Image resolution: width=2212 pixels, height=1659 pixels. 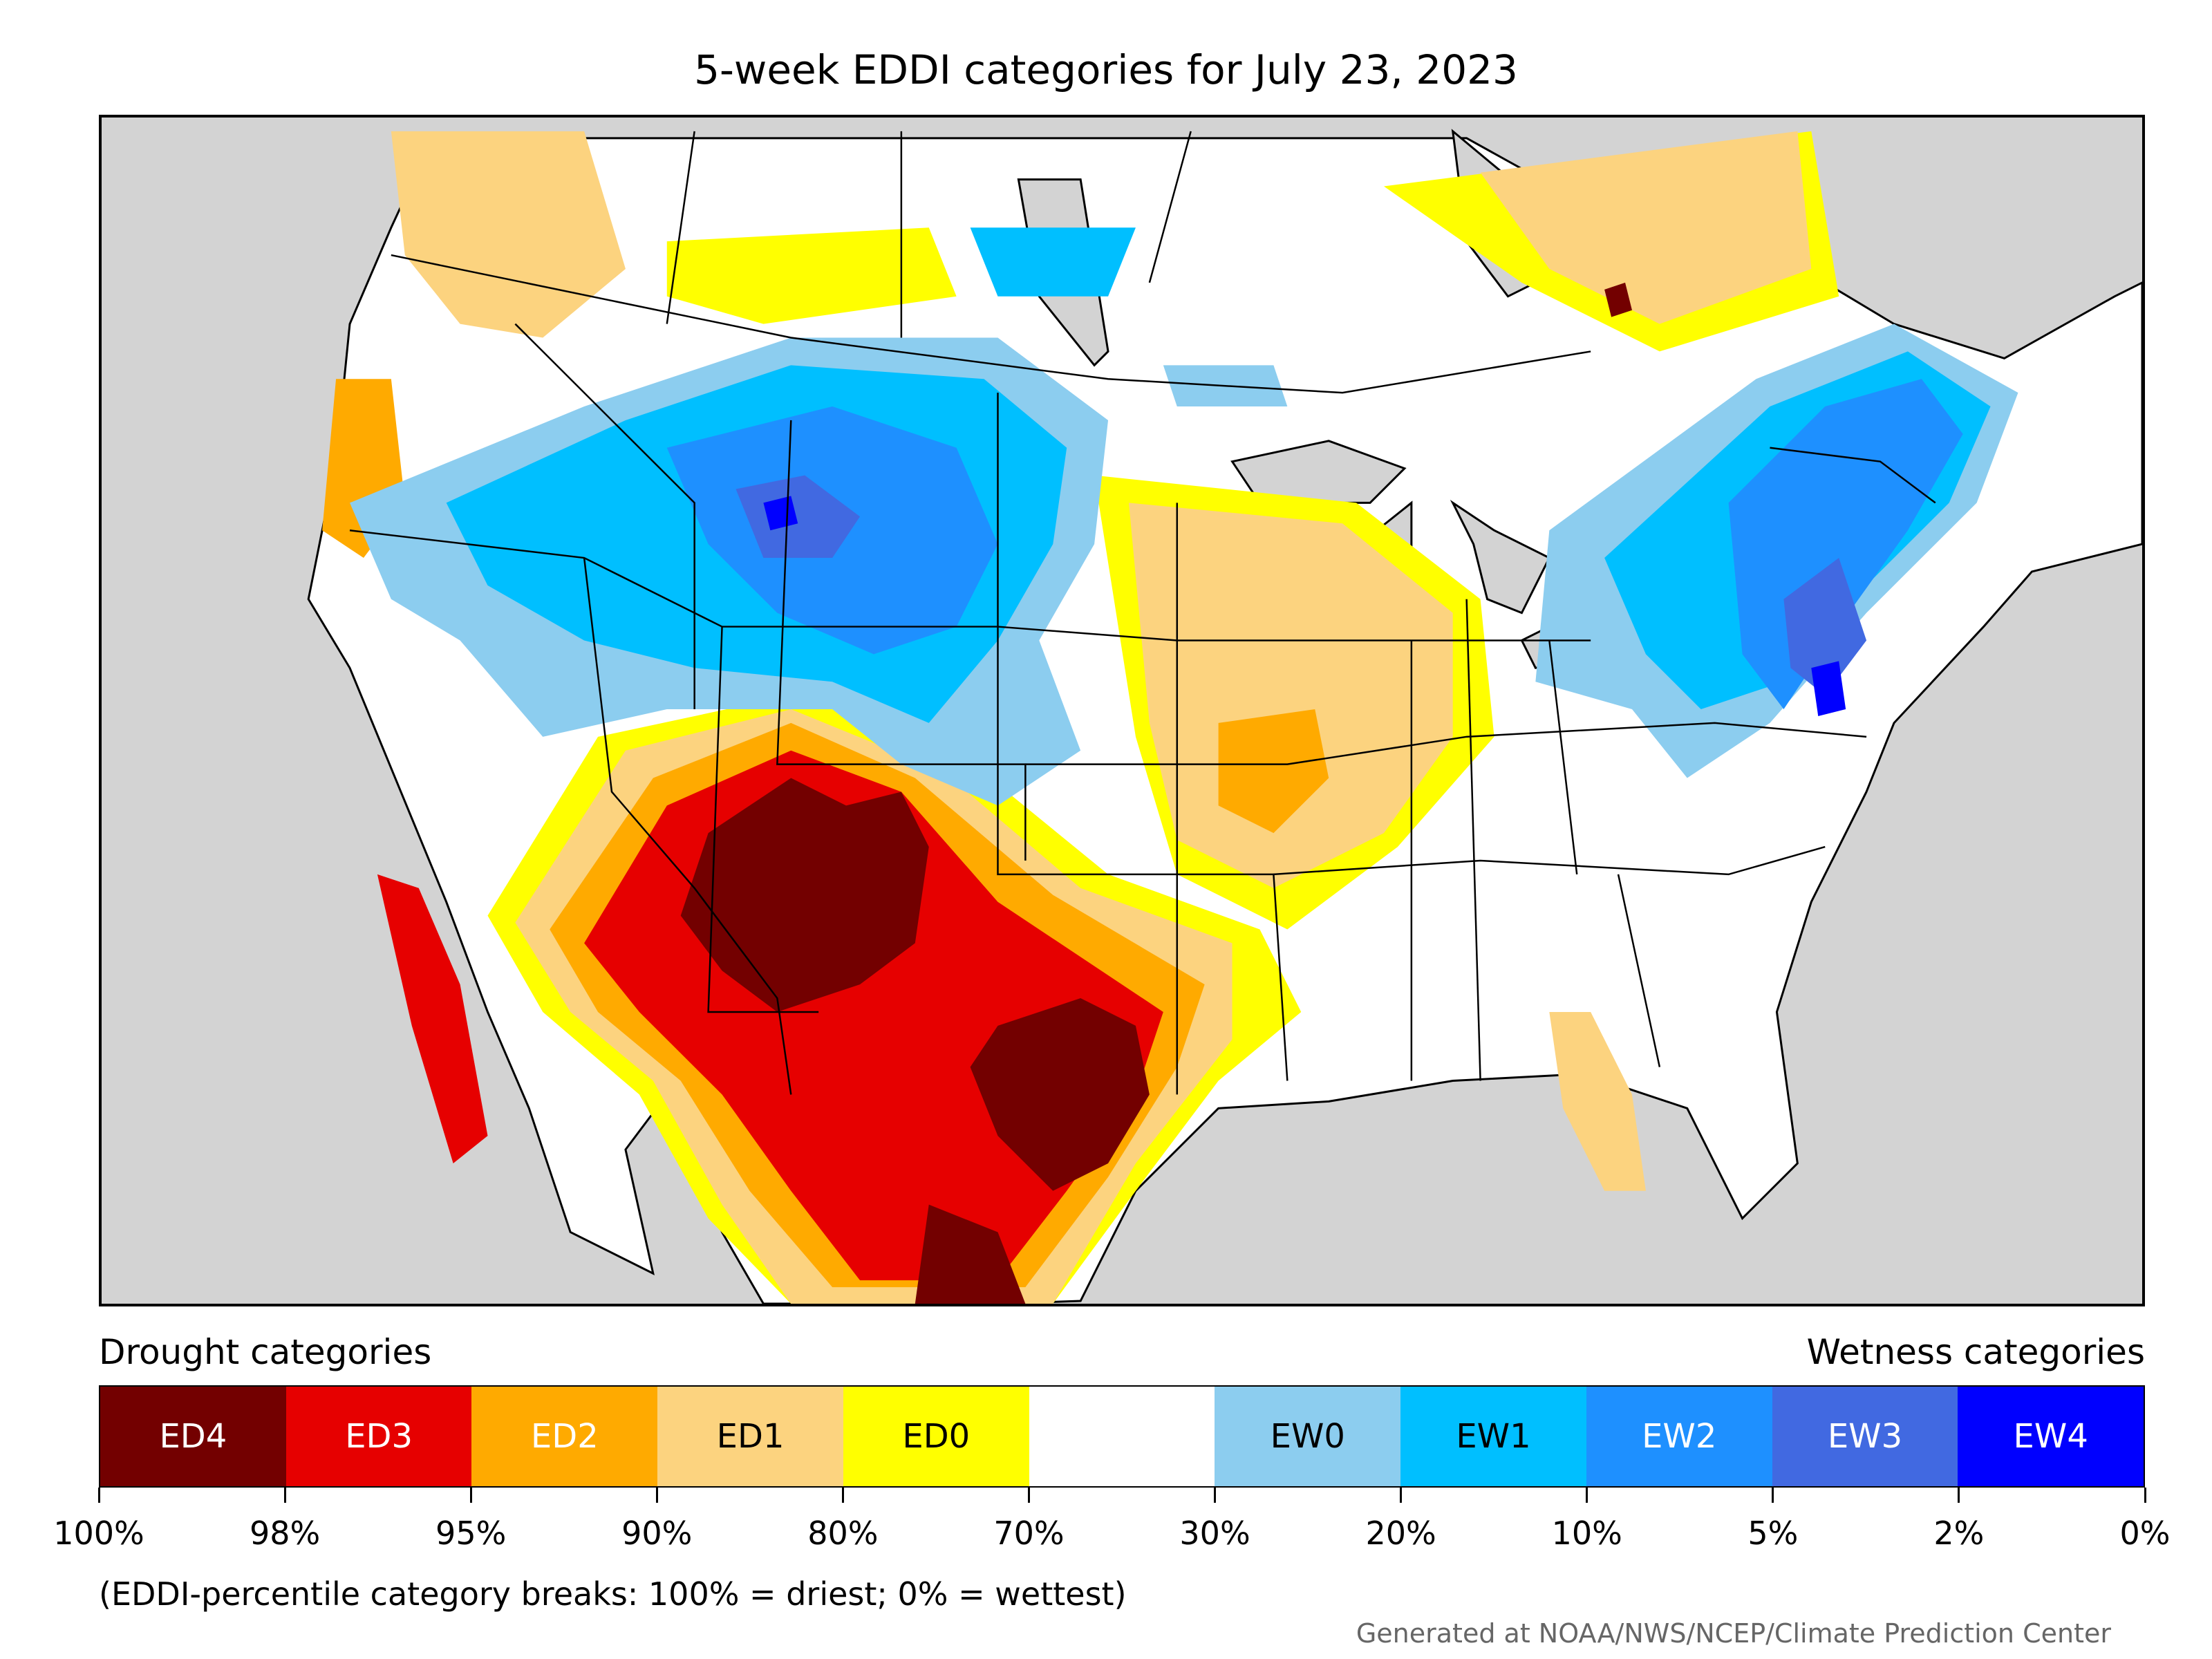 What do you see at coordinates (2051, 1436) in the screenshot?
I see `legend-swatch-ew4: EW4` at bounding box center [2051, 1436].